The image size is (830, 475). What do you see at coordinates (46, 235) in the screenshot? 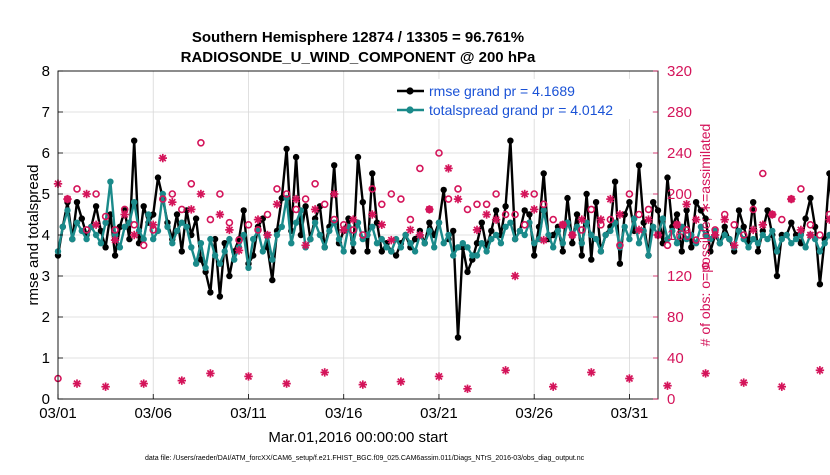
I see `y-tick-label: 4` at bounding box center [46, 235].